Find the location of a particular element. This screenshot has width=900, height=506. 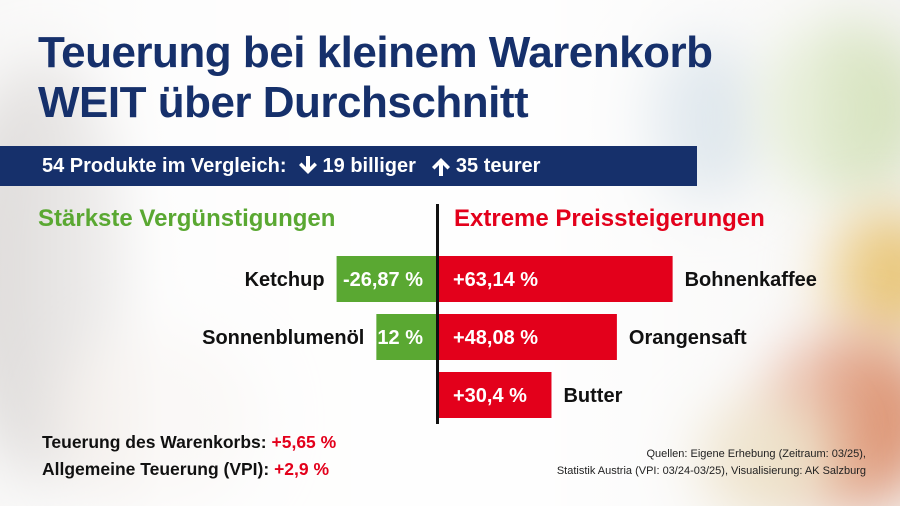

arrow-up-icon is located at coordinates (440, 166).